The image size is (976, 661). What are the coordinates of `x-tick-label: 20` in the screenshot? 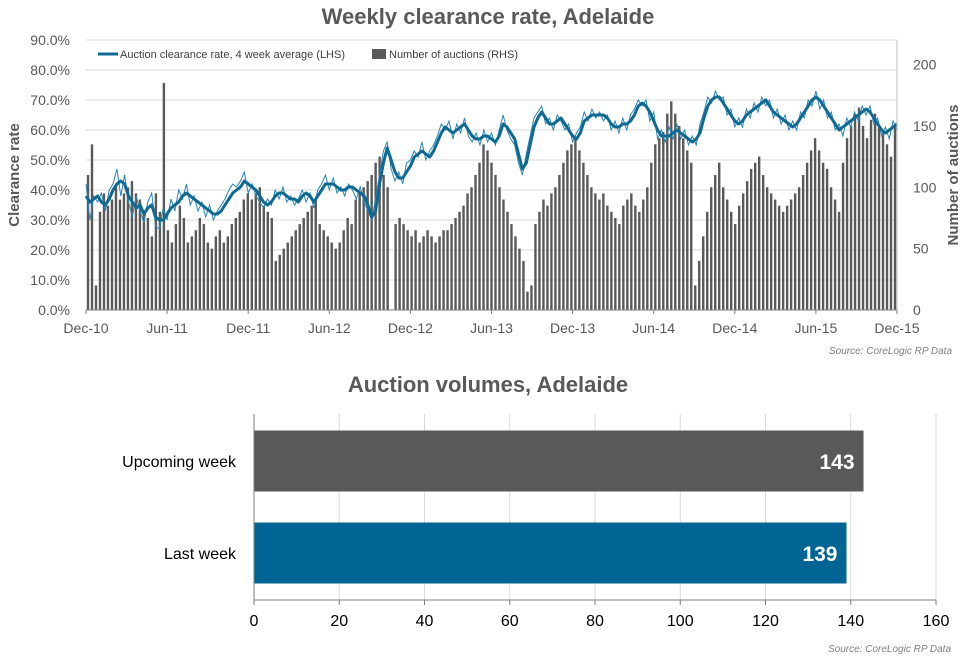 It's located at (339, 621).